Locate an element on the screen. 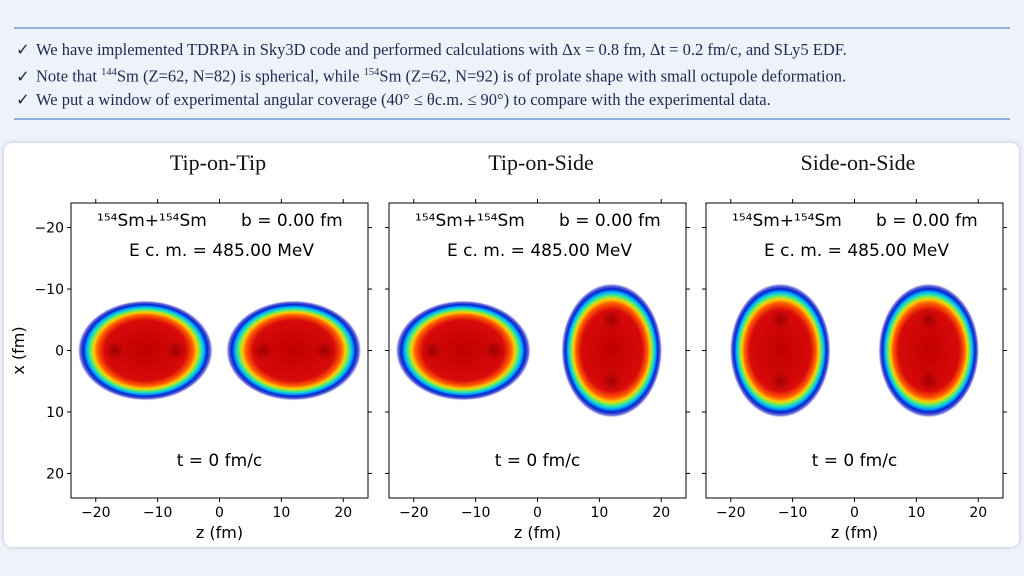  bullet-text-mid: Sm (Z=62, N=82) is spherical, while is located at coordinates (240, 76).